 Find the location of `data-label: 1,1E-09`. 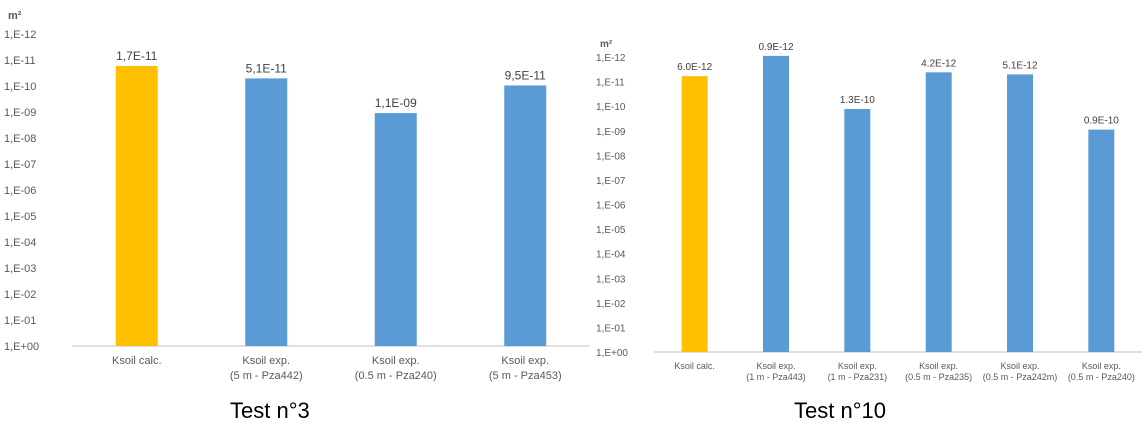

data-label: 1,1E-09 is located at coordinates (396, 103).